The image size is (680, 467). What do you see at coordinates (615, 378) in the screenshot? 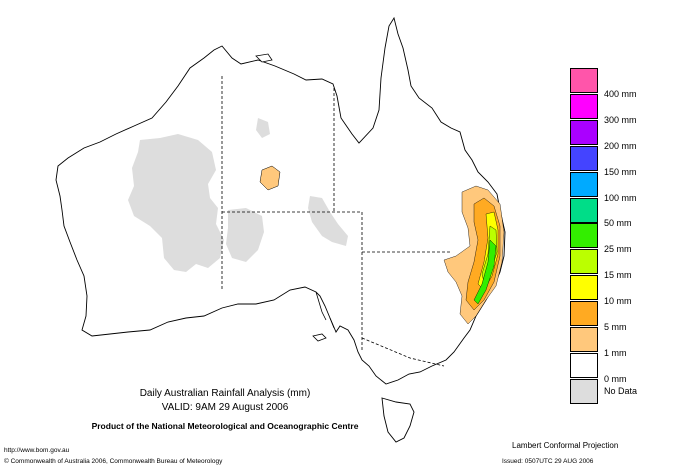
I see `legend-label: 0 mm` at bounding box center [615, 378].